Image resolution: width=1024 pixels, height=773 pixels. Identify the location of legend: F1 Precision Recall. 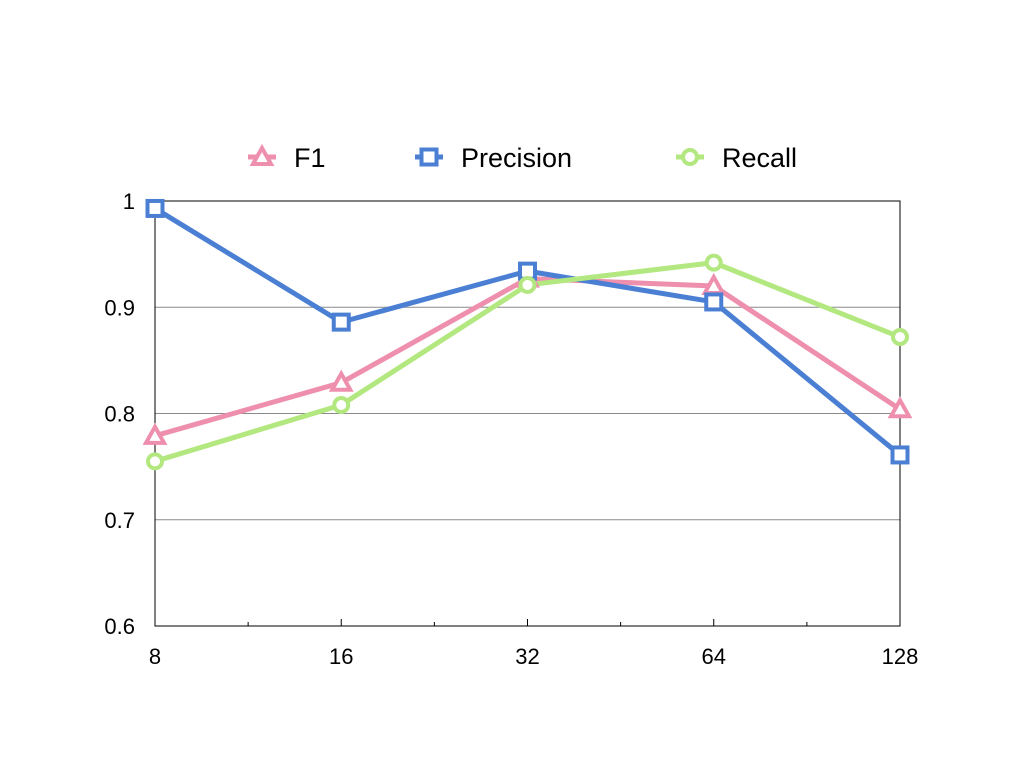
(522, 158).